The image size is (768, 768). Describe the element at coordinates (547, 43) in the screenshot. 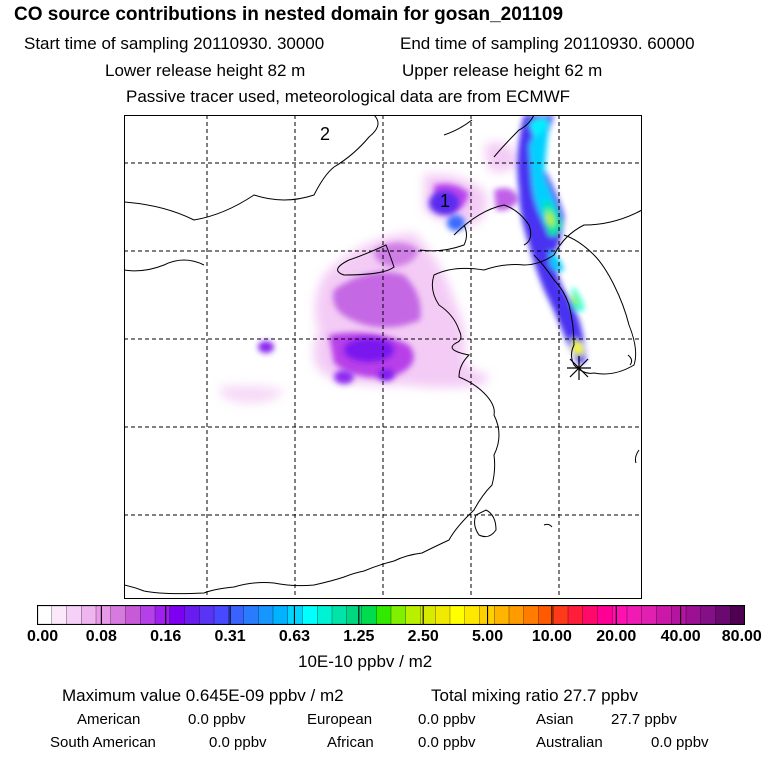

I see `end-time-label: End time of sampling 20110930. 60000` at that location.